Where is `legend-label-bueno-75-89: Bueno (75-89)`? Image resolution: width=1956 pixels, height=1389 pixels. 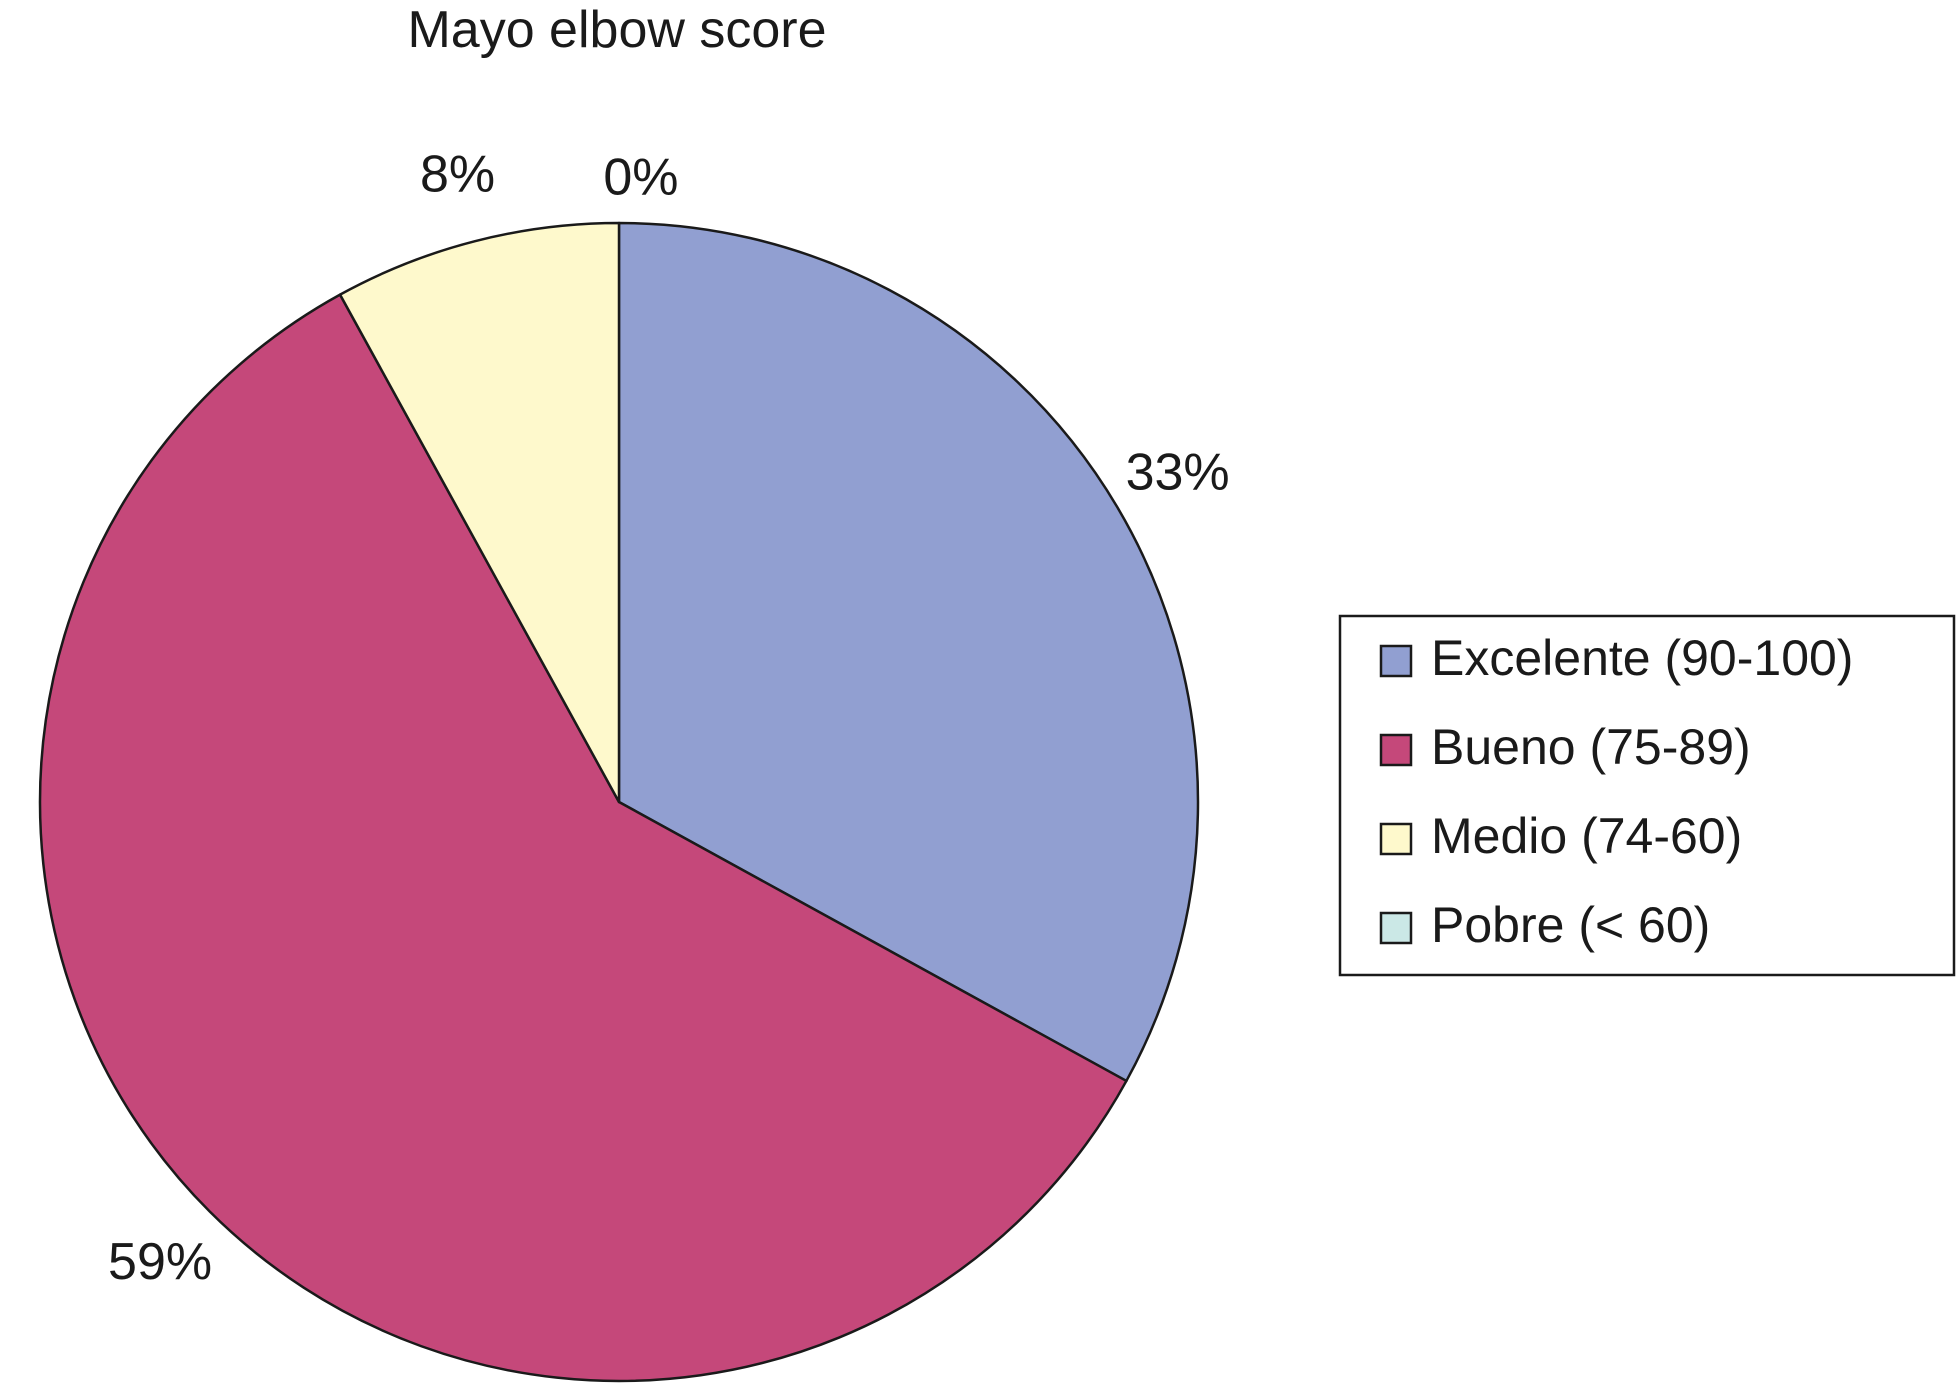 legend-label-bueno-75-89: Bueno (75-89) is located at coordinates (1591, 747).